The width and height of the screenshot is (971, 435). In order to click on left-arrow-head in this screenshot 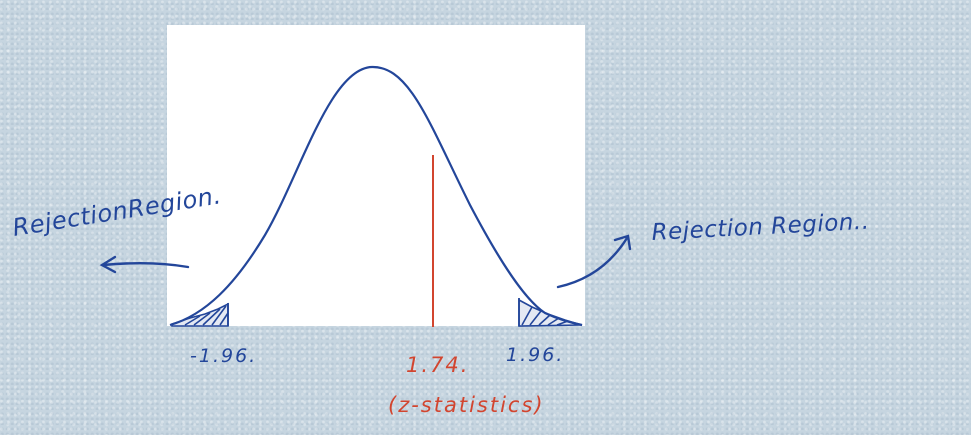, I will do `click(108, 264)`.